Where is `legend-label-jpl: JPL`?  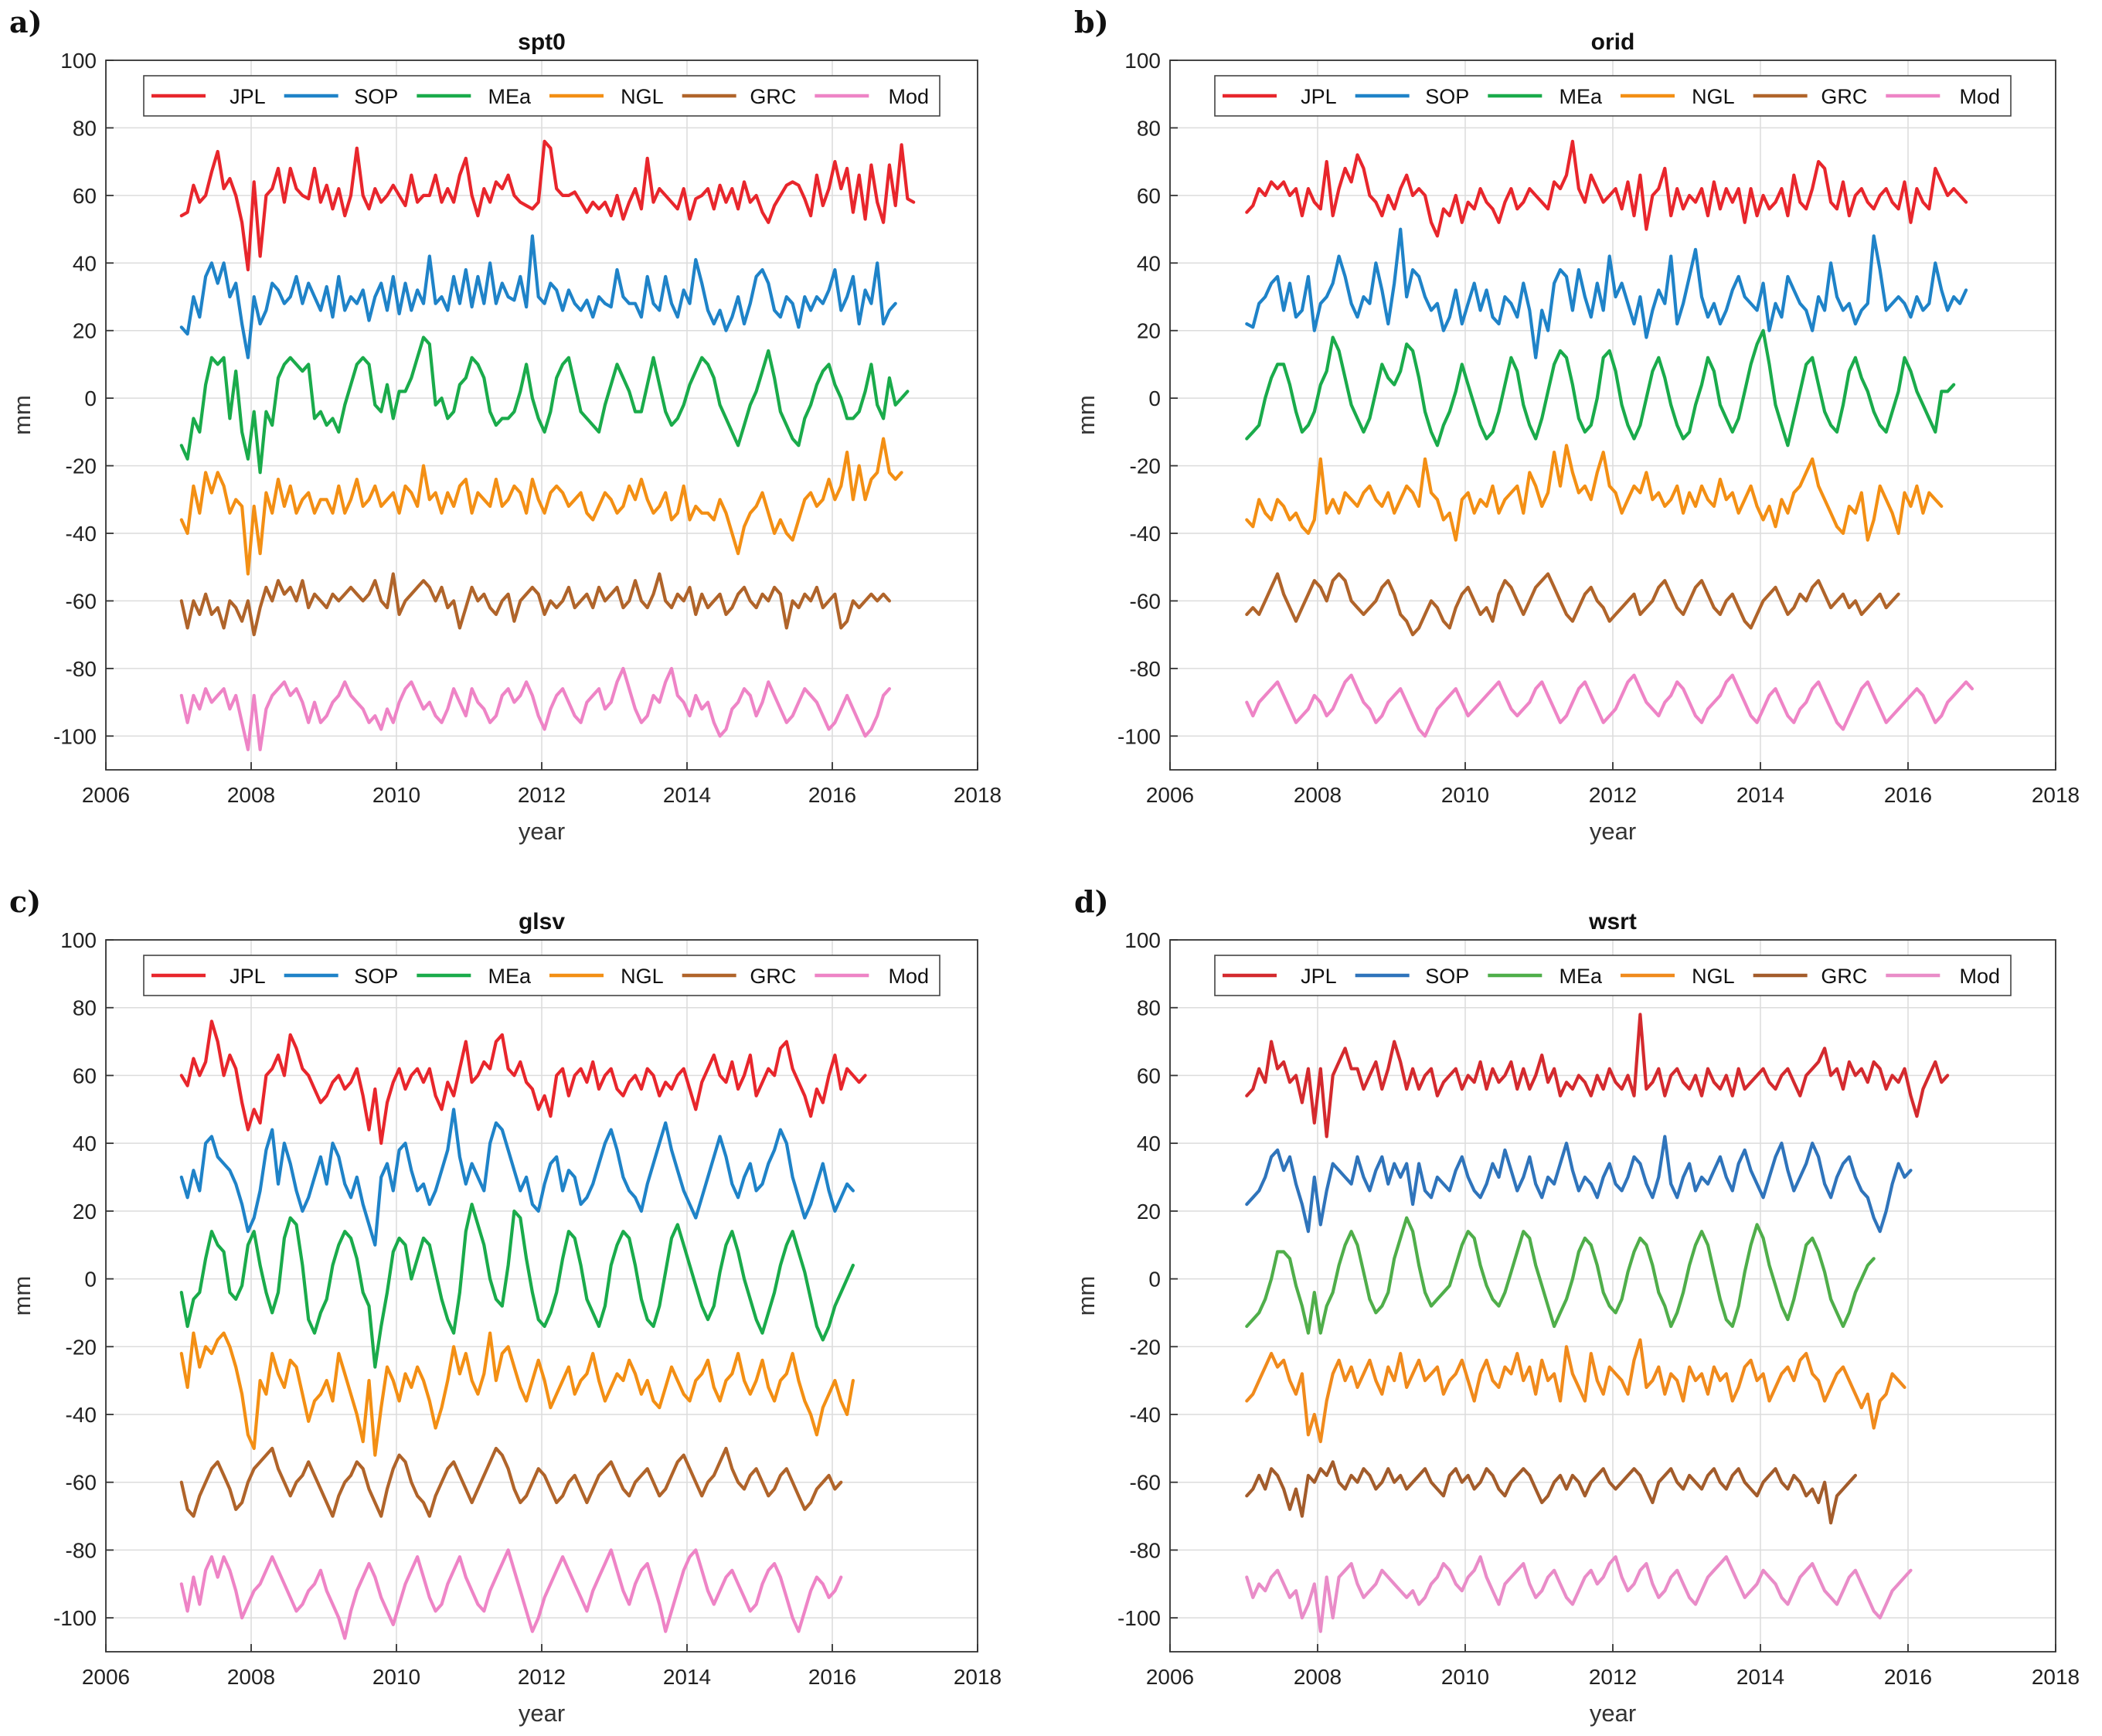 legend-label-jpl: JPL is located at coordinates (1319, 977).